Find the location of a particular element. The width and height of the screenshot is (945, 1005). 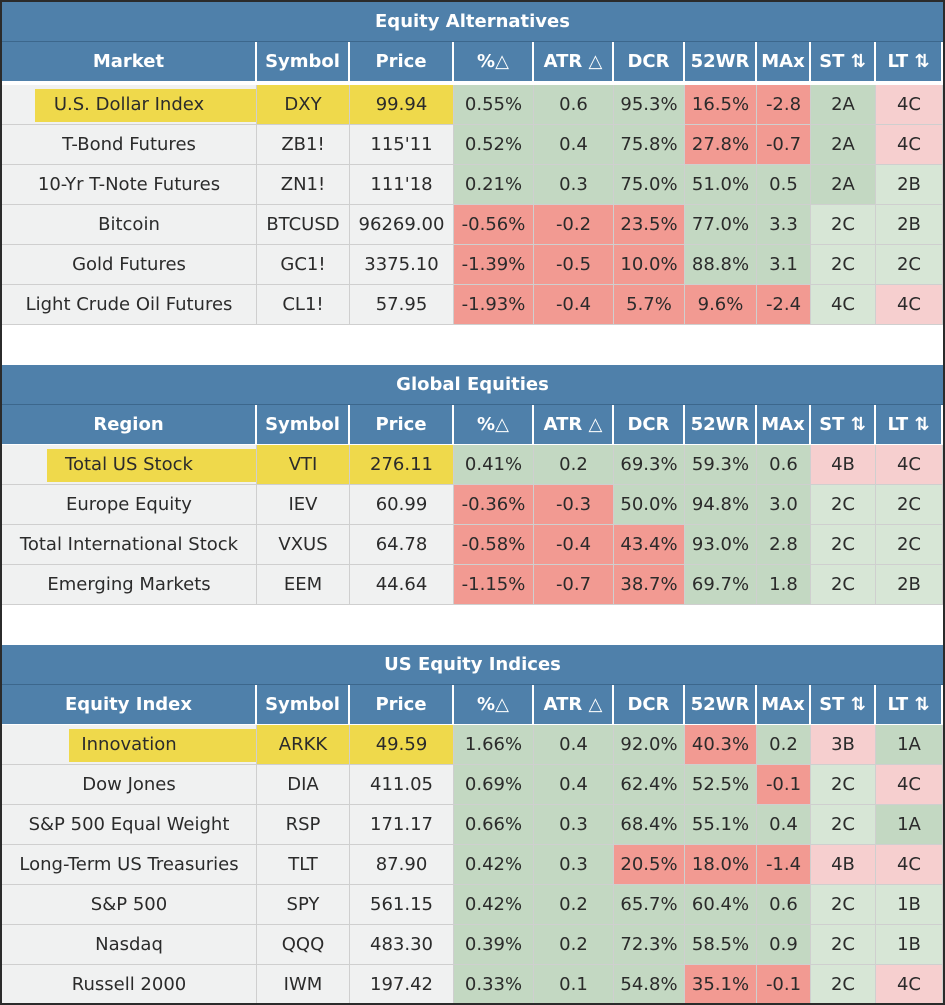

row-max: 0.5 is located at coordinates (784, 185).